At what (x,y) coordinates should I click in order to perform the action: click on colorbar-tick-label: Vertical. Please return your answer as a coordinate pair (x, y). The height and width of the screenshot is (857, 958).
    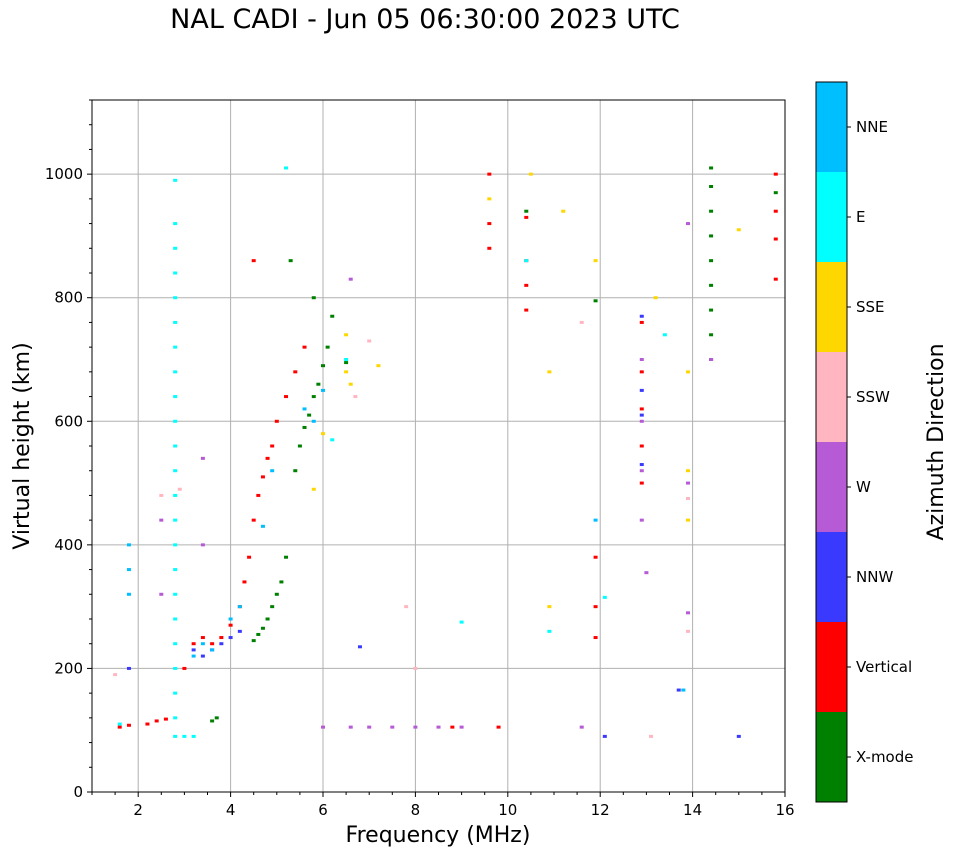
    Looking at the image, I should click on (884, 667).